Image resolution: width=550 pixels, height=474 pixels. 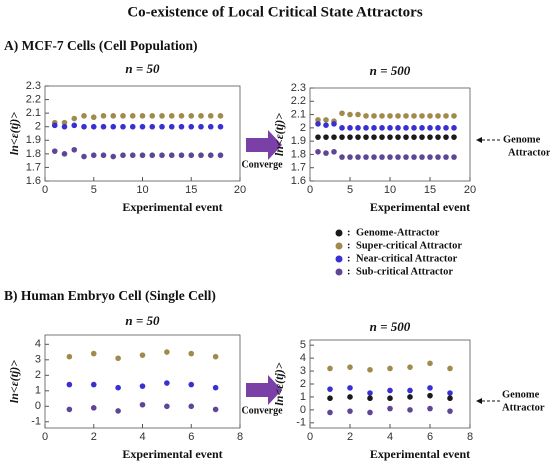 What do you see at coordinates (94, 190) in the screenshot?
I see `x-tick-label: 5` at bounding box center [94, 190].